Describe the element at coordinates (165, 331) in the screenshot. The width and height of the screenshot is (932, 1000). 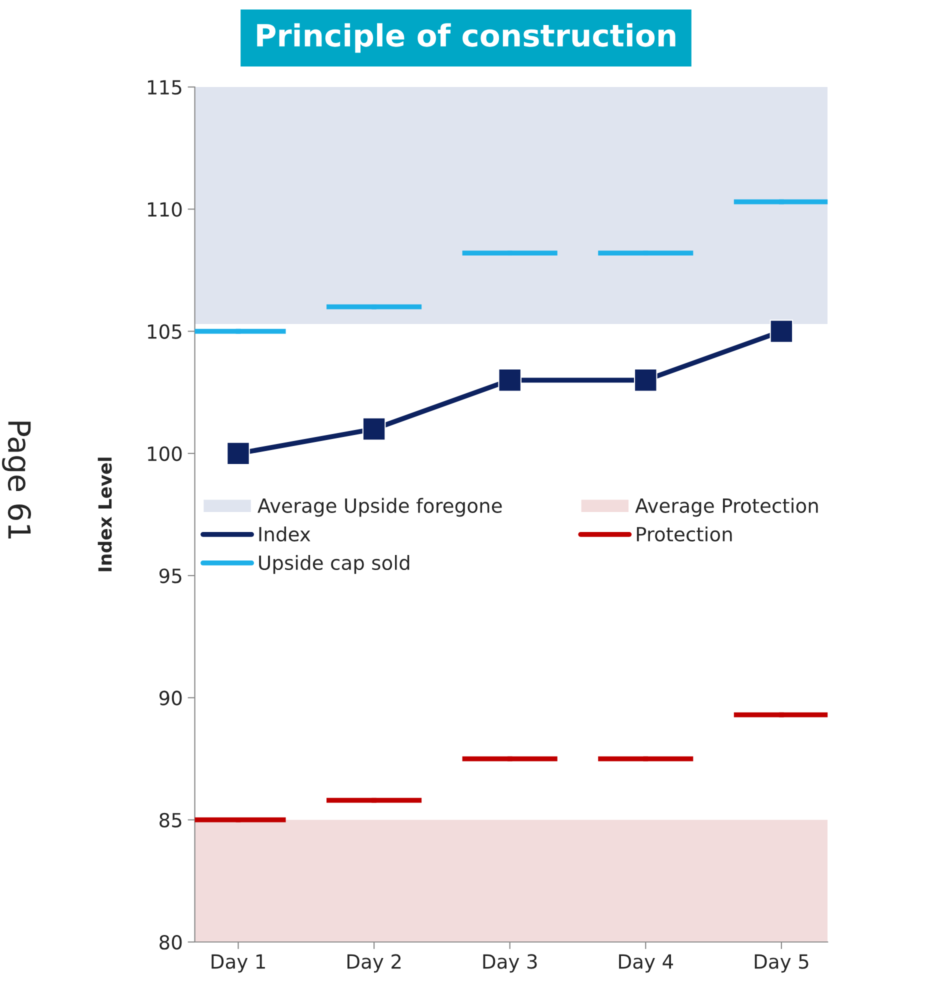
I see `y-tick-label: 105` at that location.